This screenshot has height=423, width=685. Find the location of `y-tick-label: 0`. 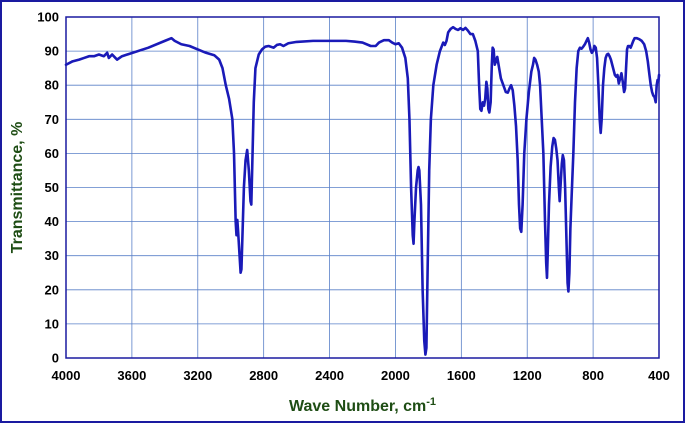

y-tick-label: 0 is located at coordinates (55, 358).